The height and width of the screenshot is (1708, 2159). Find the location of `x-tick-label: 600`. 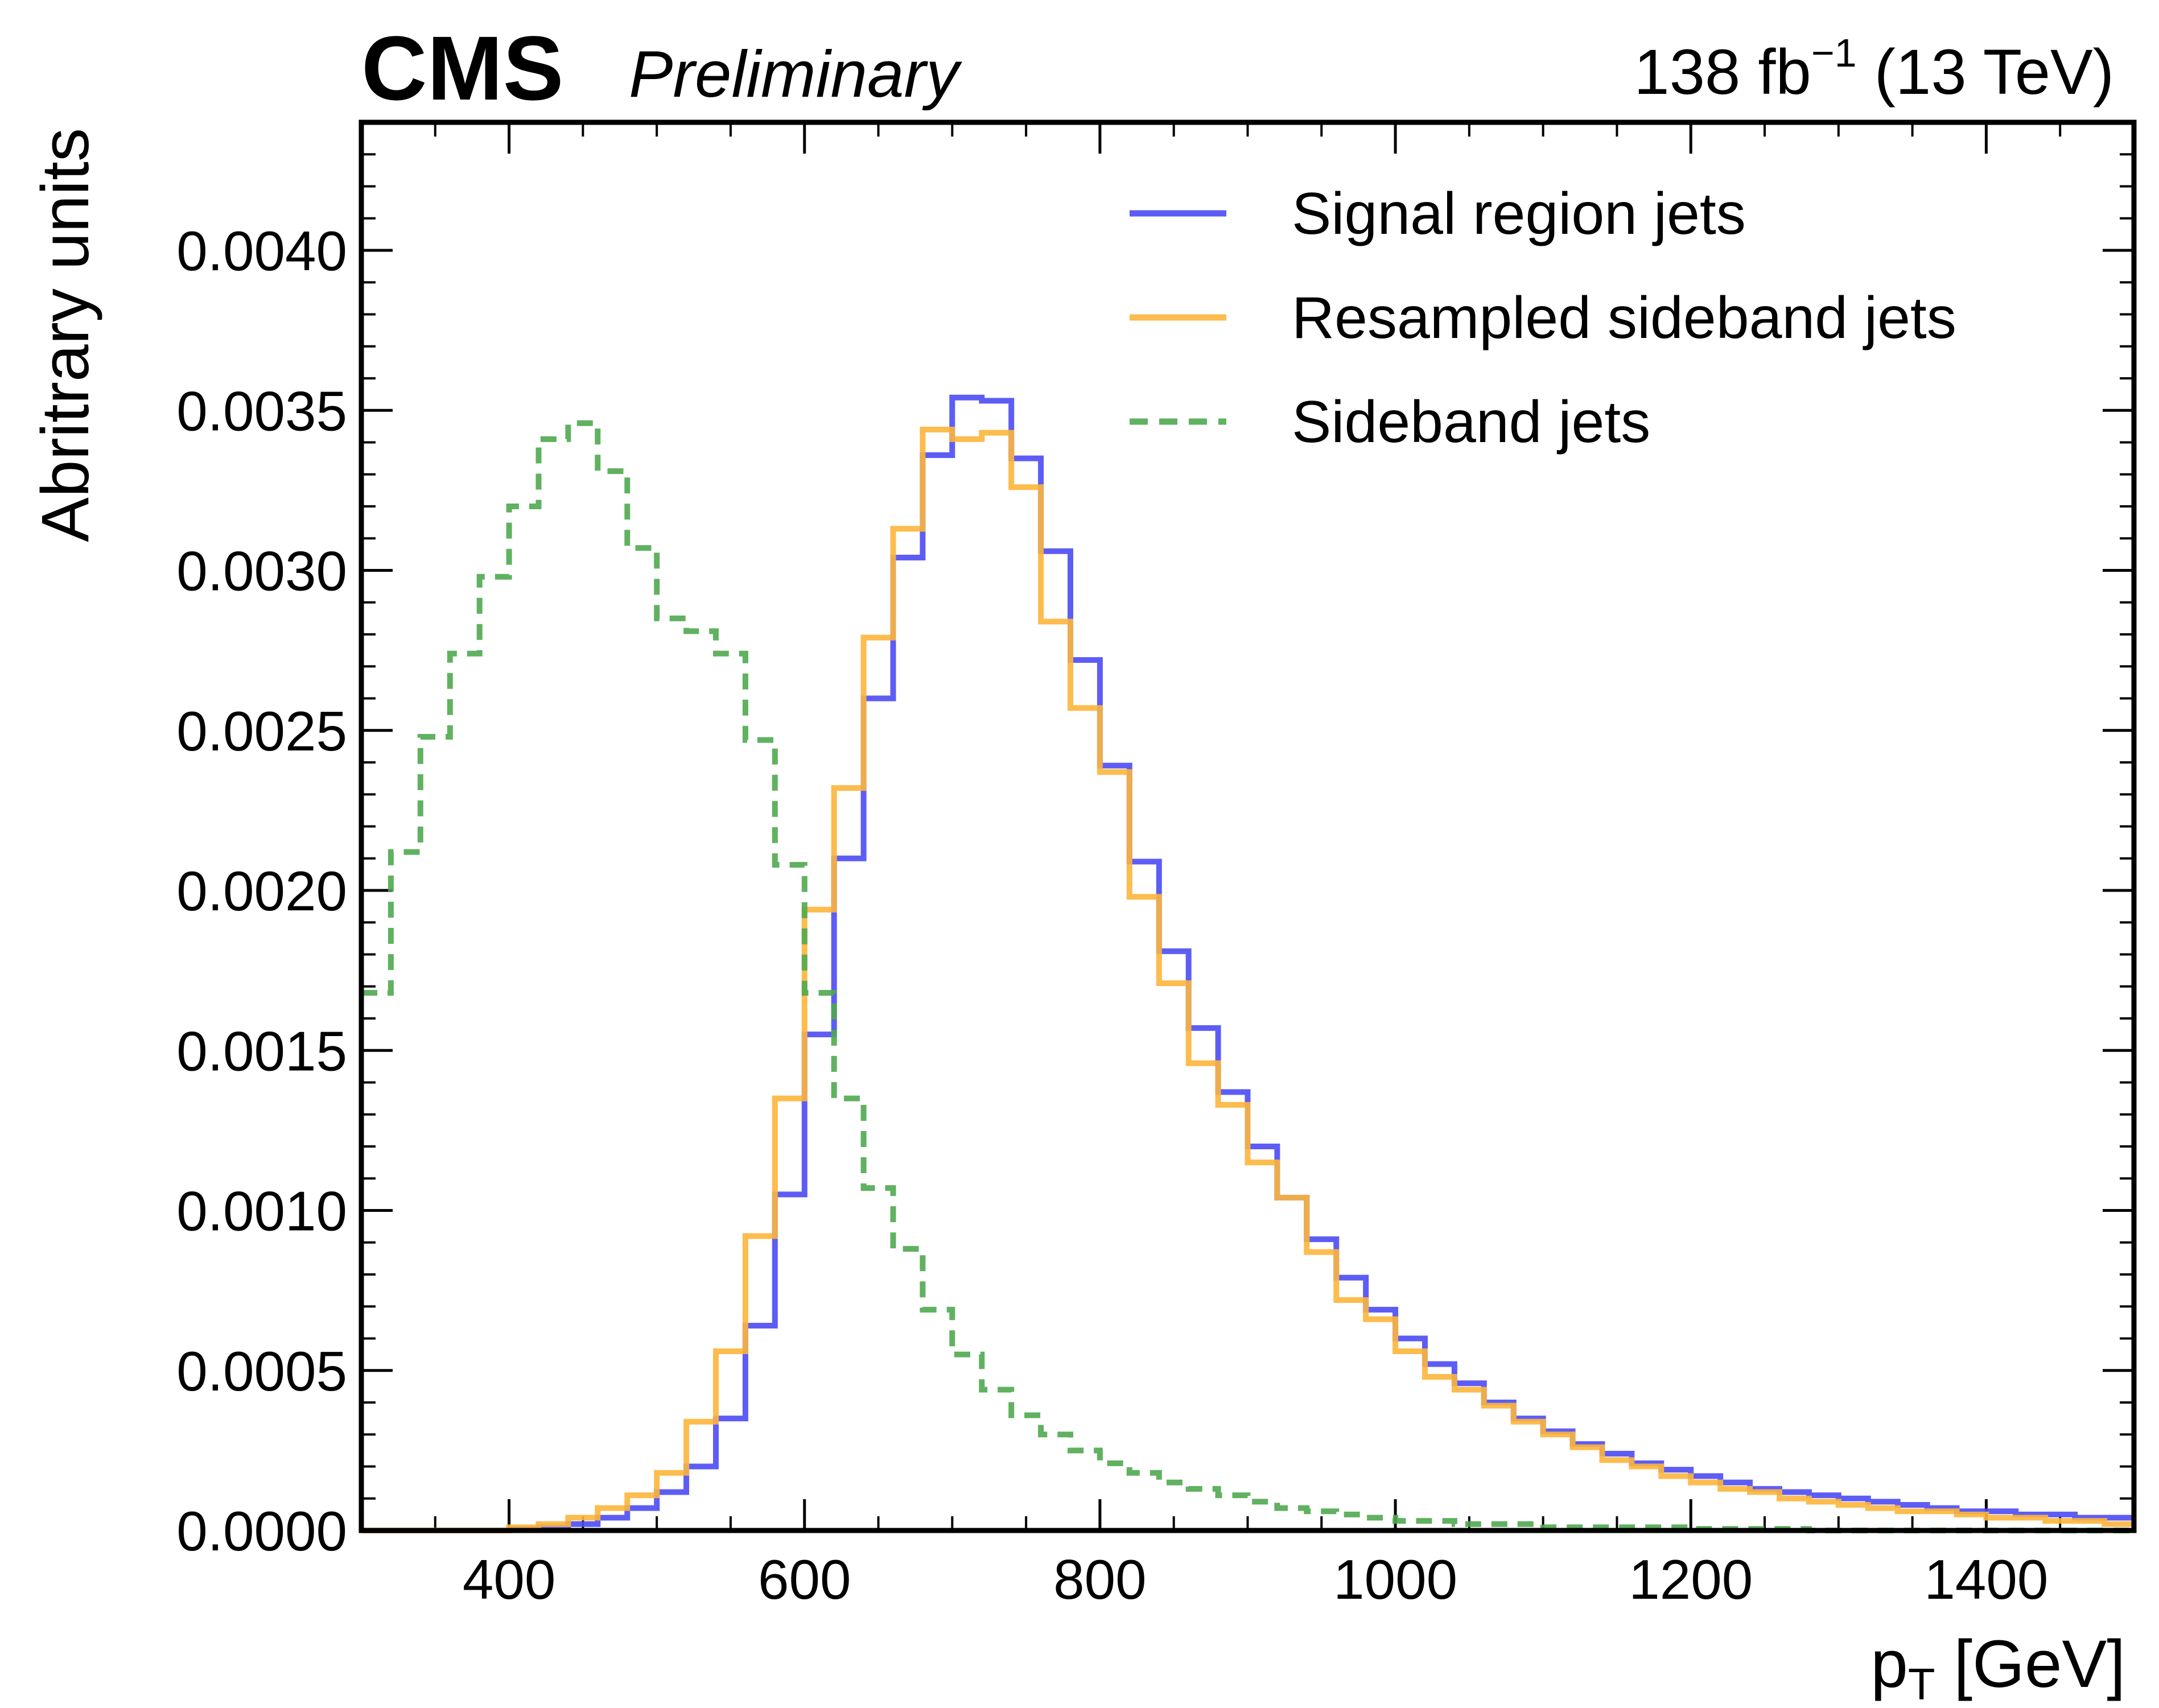

x-tick-label: 600 is located at coordinates (805, 1579).